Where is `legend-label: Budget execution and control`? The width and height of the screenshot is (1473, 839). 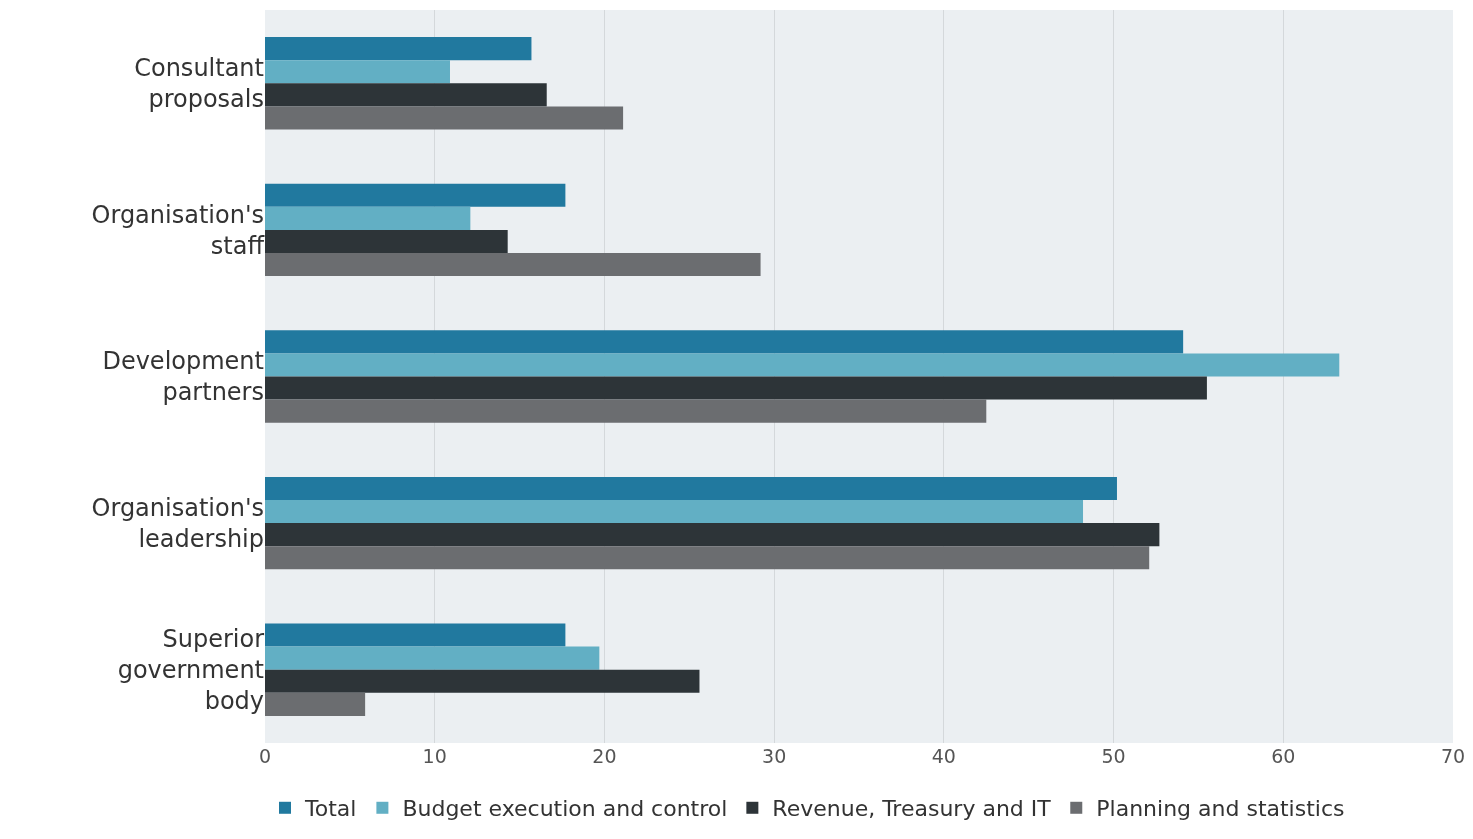 legend-label: Budget execution and control is located at coordinates (565, 809).